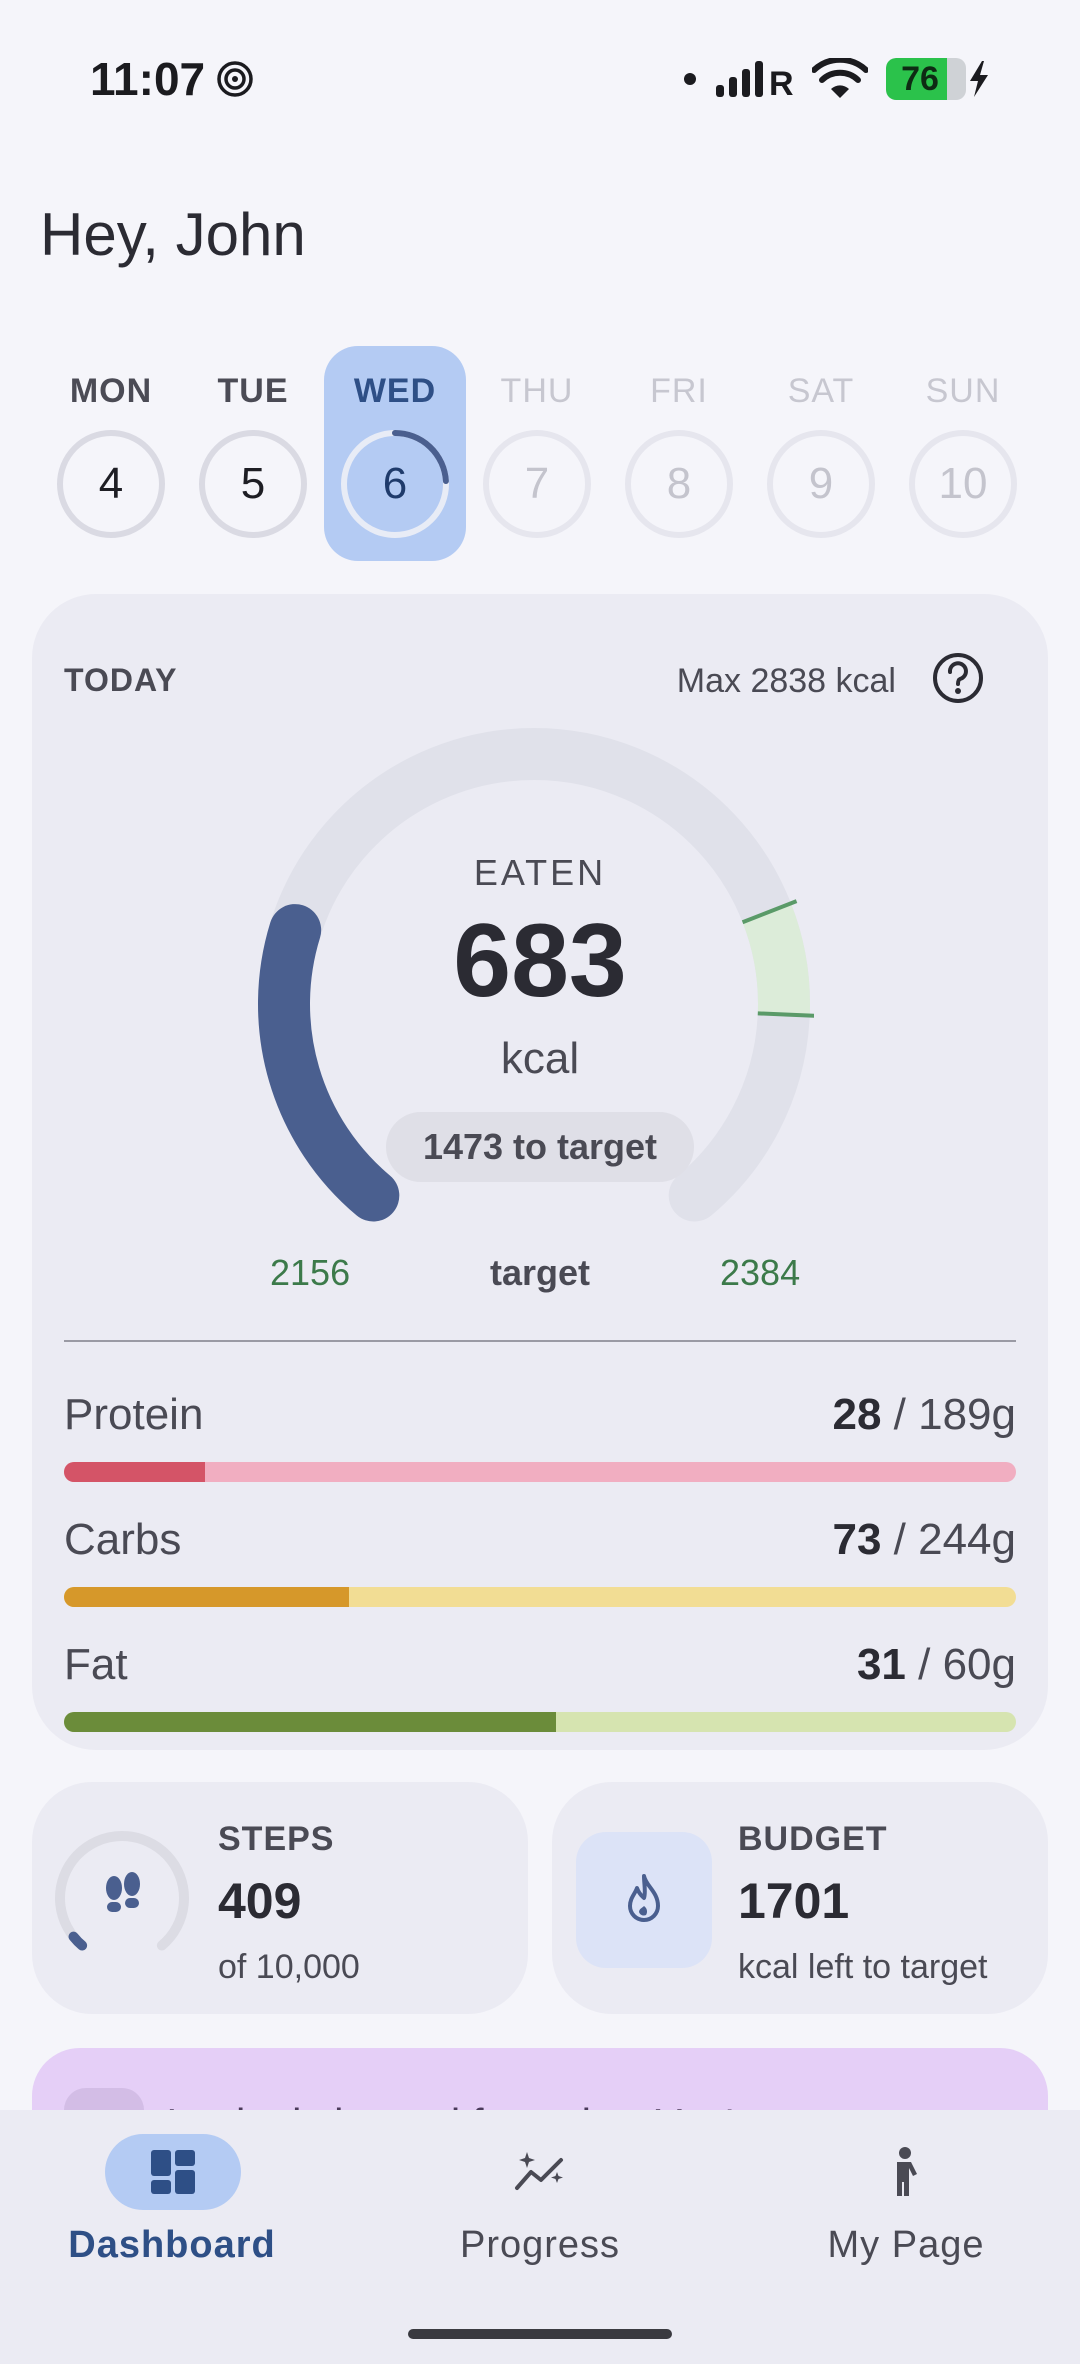 The image size is (1080, 2364). I want to click on nav-dashboard: Dashboard, so click(172, 2219).